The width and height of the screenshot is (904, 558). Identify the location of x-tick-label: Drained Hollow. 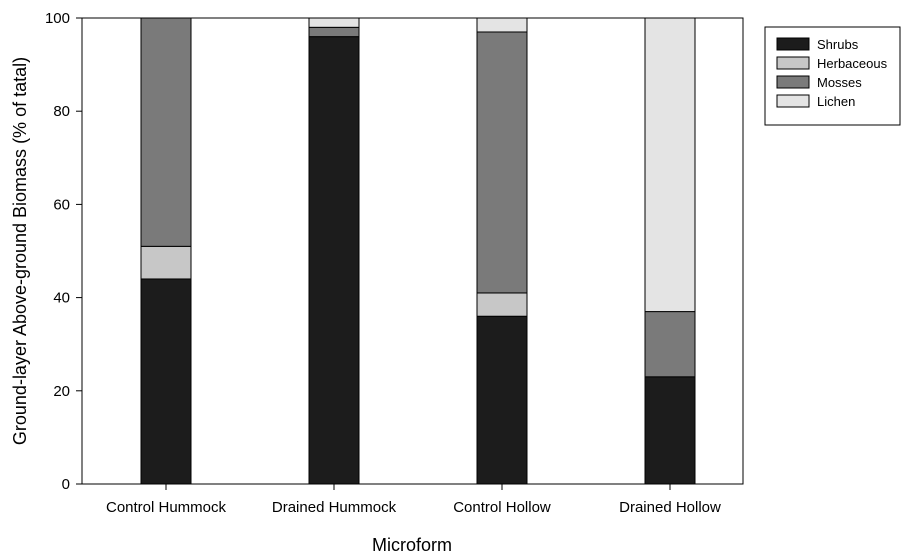
(670, 507).